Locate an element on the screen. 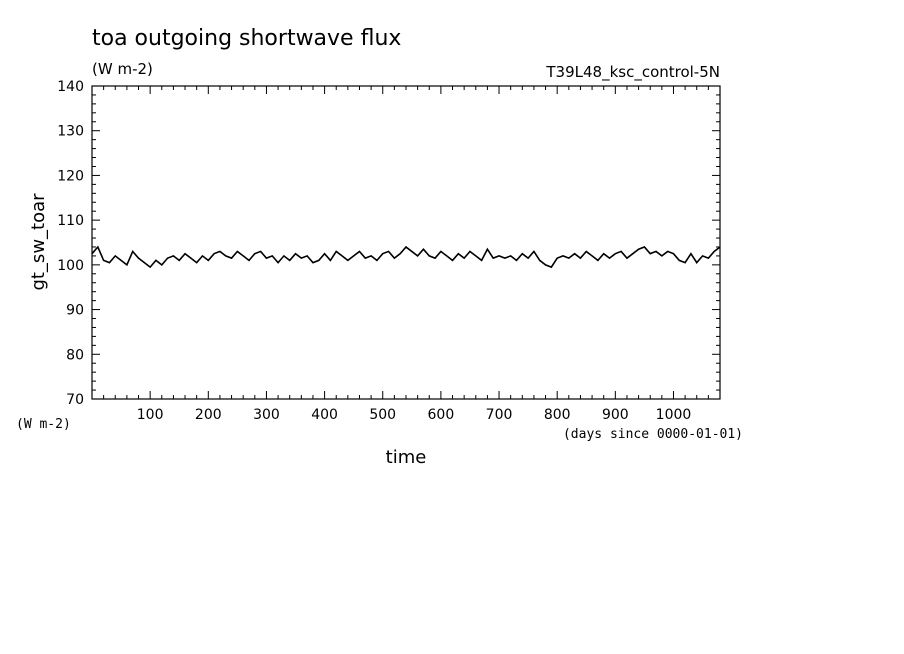  x-tick-label: 800 is located at coordinates (557, 415).